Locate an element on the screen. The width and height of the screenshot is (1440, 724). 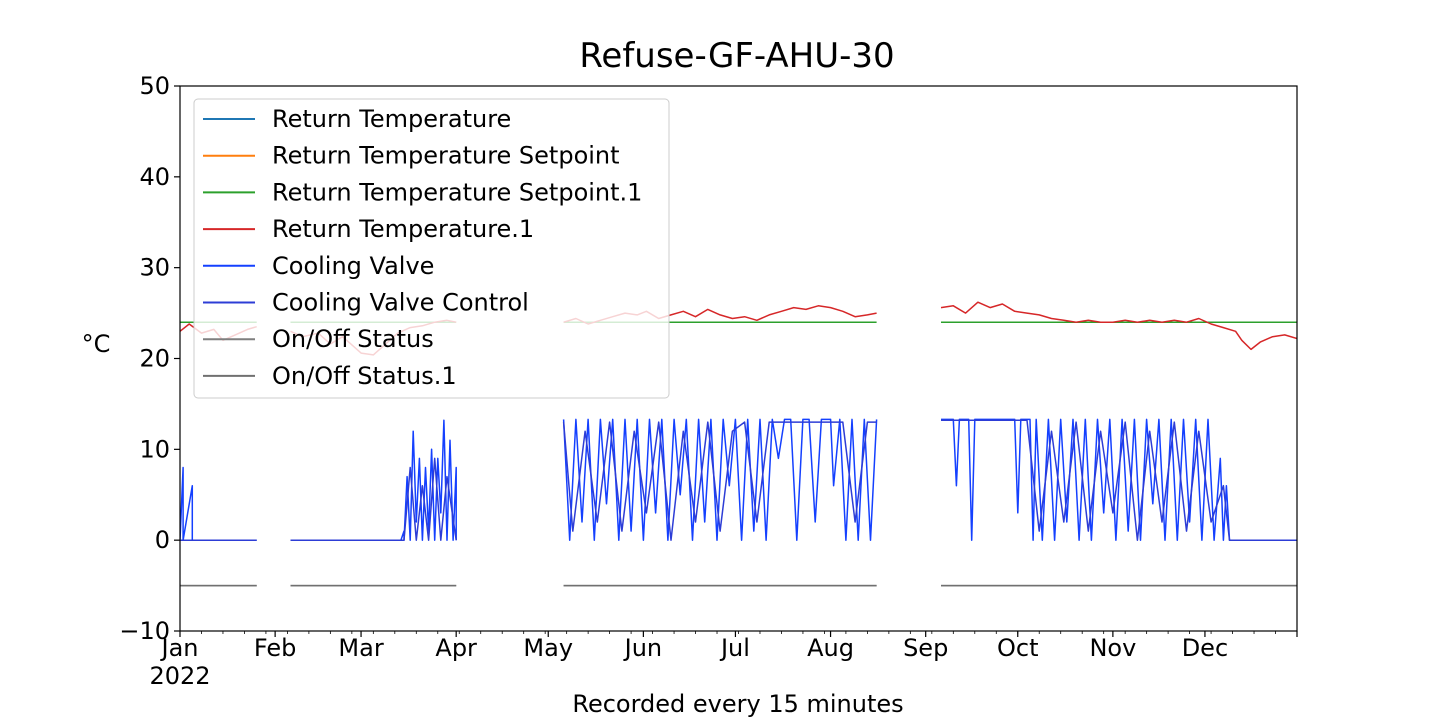
y-tick-label-0: −10 is located at coordinates (144, 631).